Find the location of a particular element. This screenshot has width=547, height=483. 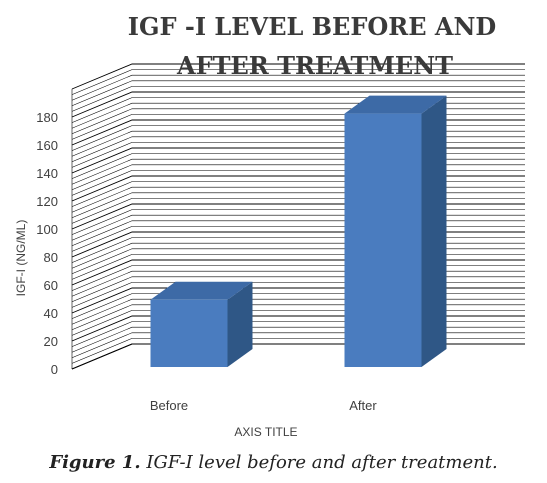

floor-line is located at coordinates (298, 356).